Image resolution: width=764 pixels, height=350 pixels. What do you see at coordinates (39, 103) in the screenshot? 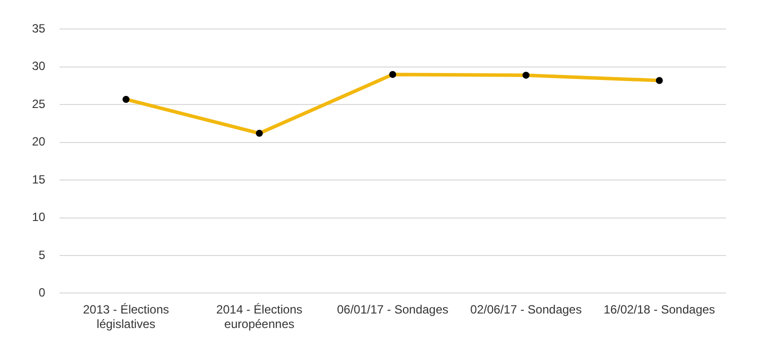
I see `y-tick-label: 25` at bounding box center [39, 103].